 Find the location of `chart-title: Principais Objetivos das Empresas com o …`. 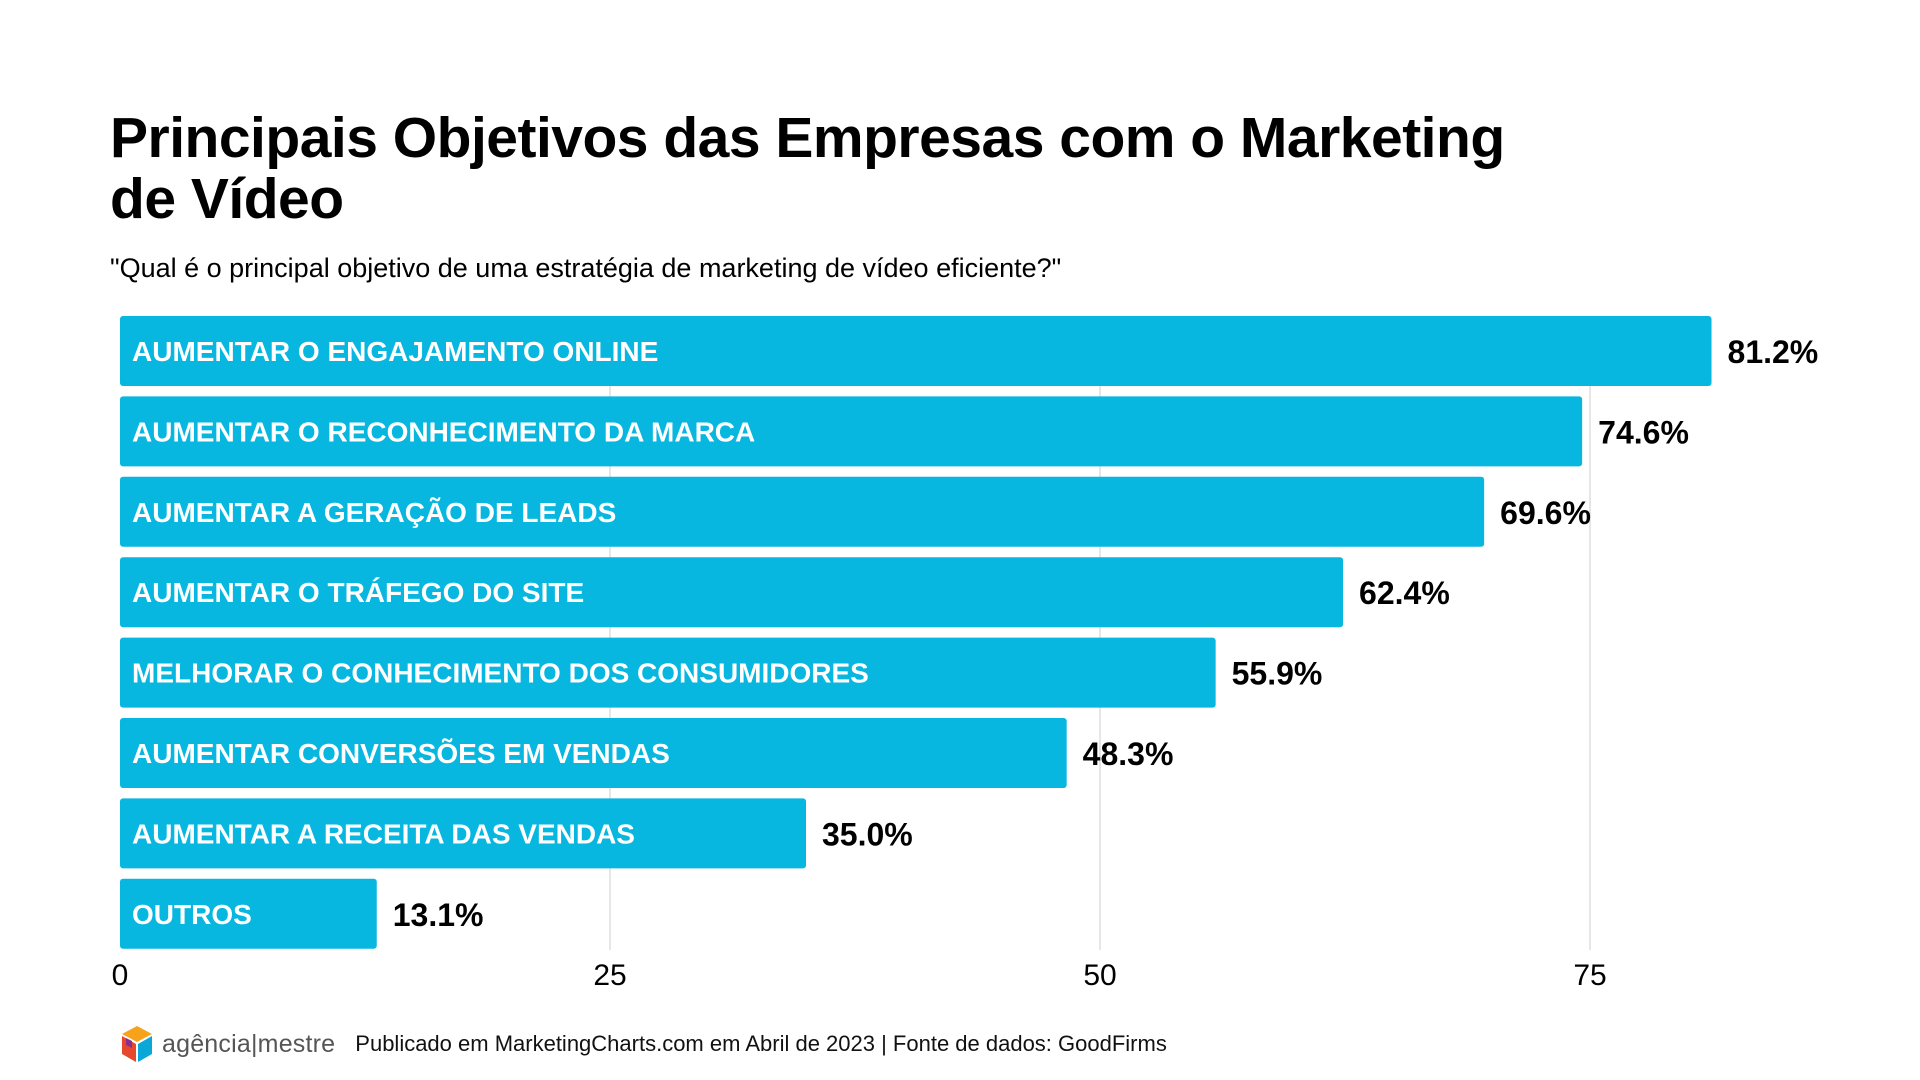

chart-title: Principais Objetivos das Empresas com o … is located at coordinates (807, 168).